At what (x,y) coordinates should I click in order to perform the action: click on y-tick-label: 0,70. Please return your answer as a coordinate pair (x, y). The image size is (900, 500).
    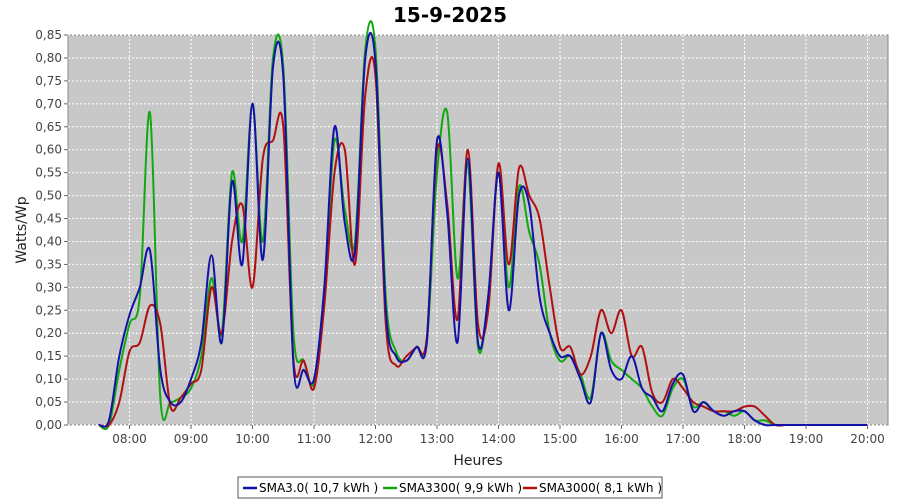
    Looking at the image, I should click on (48, 104).